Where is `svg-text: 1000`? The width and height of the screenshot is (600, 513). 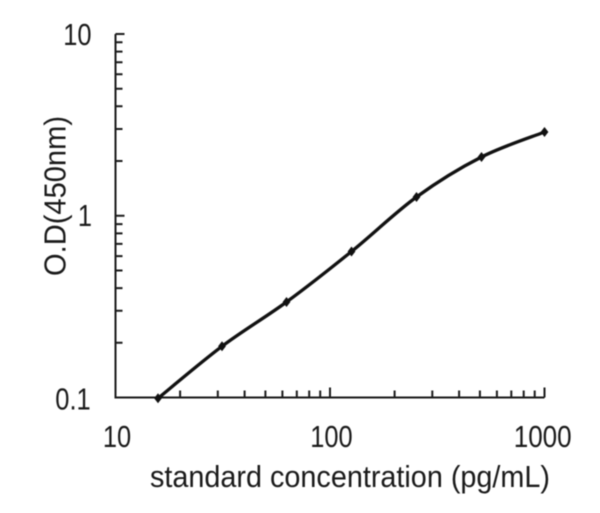 svg-text: 1000 is located at coordinates (543, 436).